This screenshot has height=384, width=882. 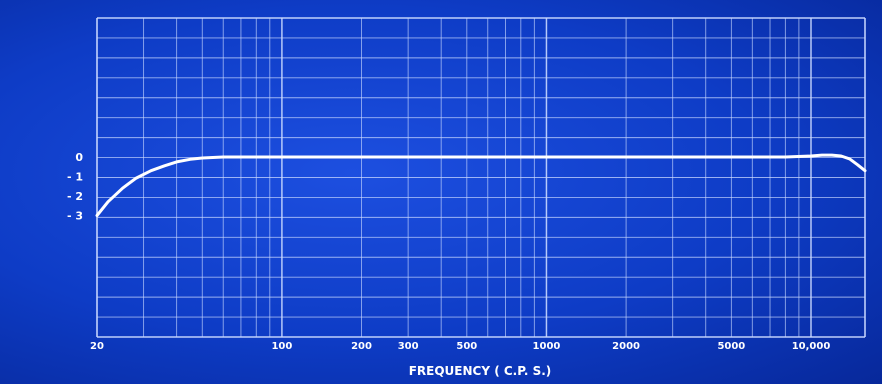 I want to click on y-tick-label: - 1, so click(x=75, y=177).